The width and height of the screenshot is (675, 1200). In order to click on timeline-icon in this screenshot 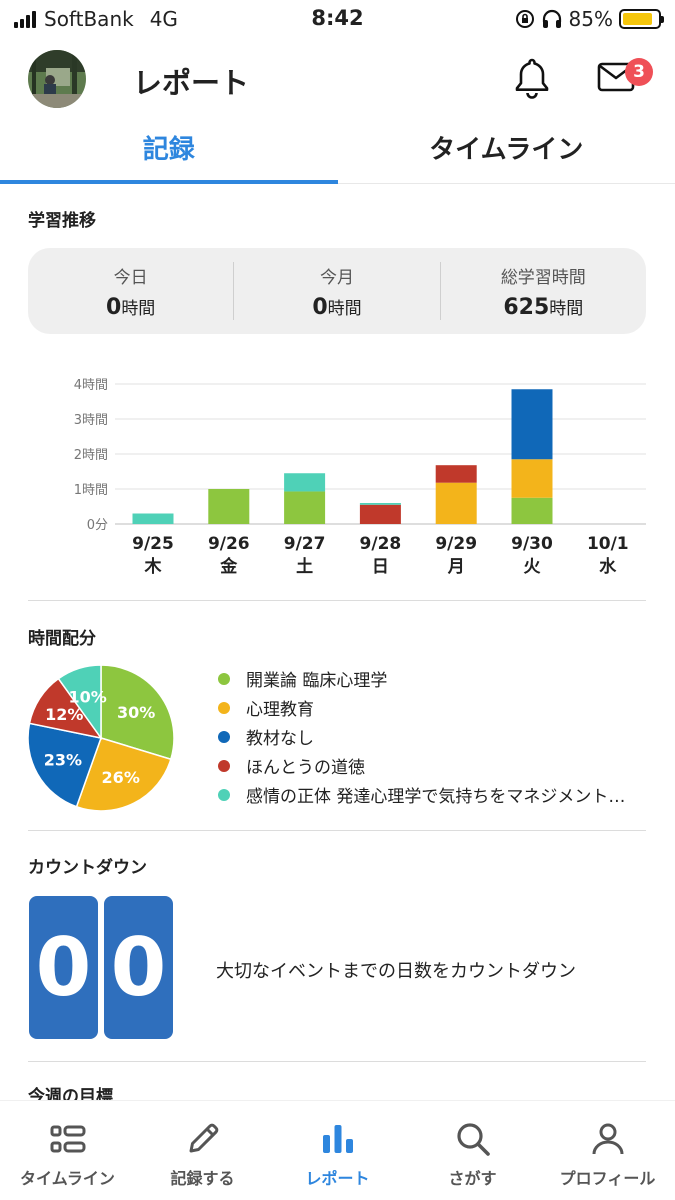, I will do `click(67, 1139)`.